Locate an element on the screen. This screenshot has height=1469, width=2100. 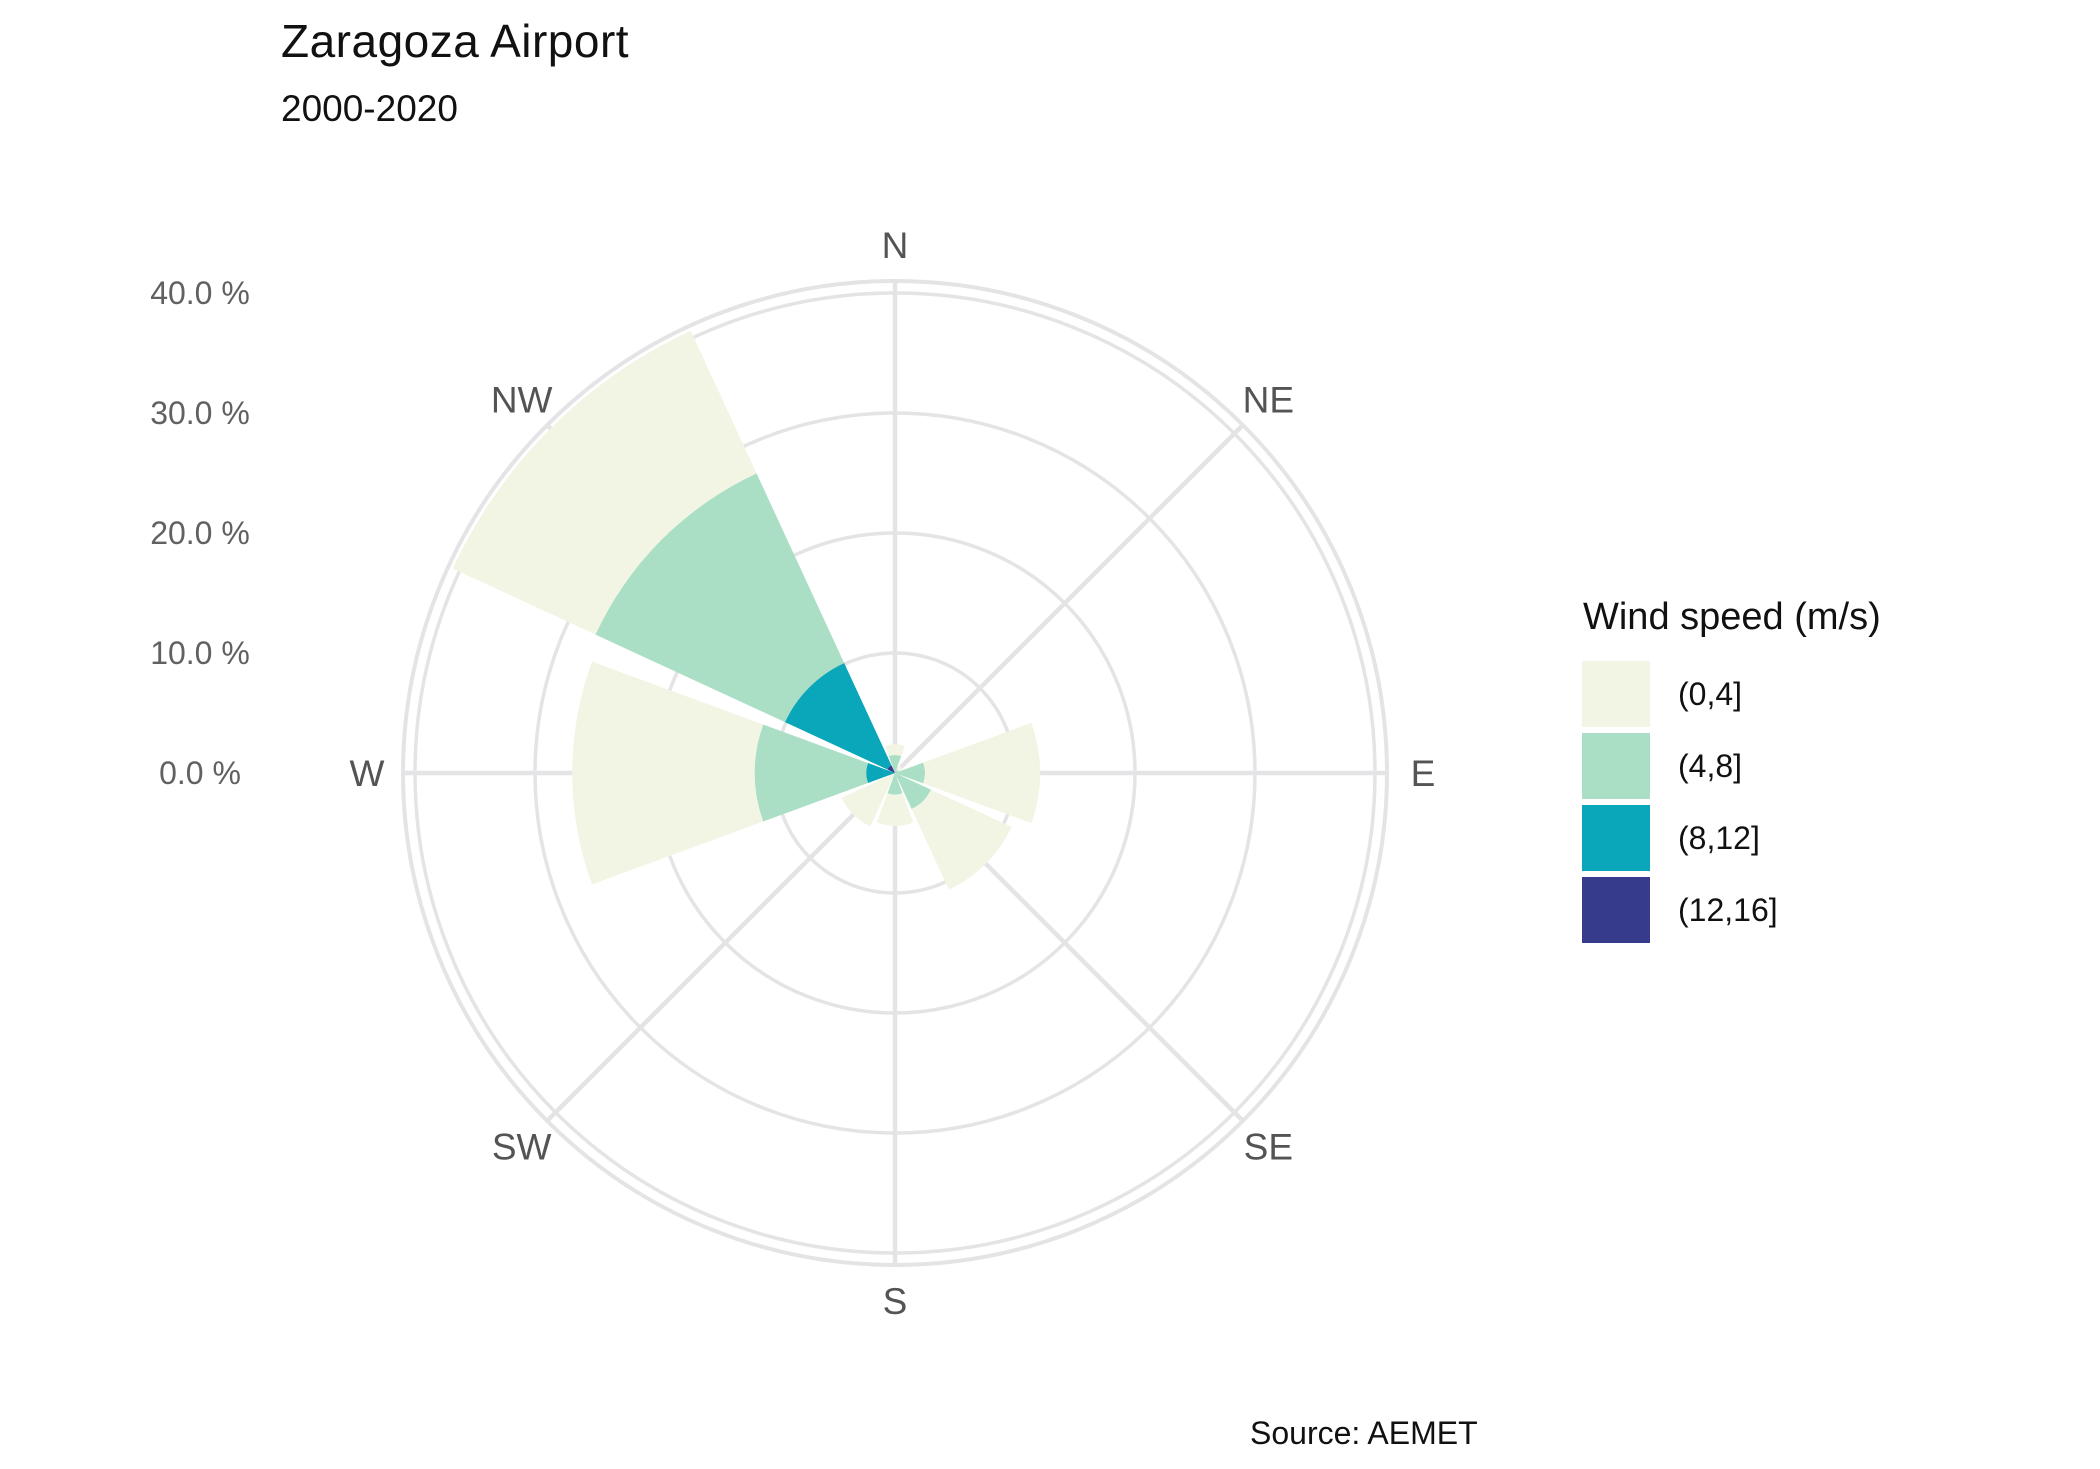
chart-subtitle: 2000-2020 is located at coordinates (369, 108).